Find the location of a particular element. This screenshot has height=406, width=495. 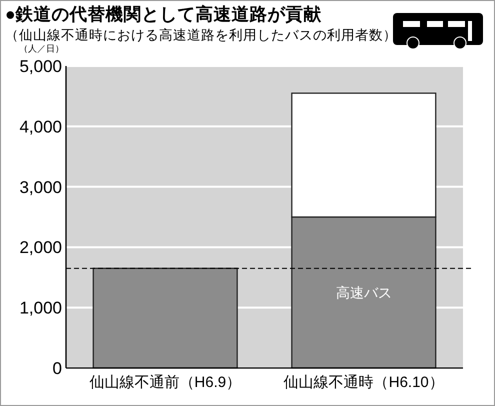

y-tick: 1,000 is located at coordinates (40, 308).